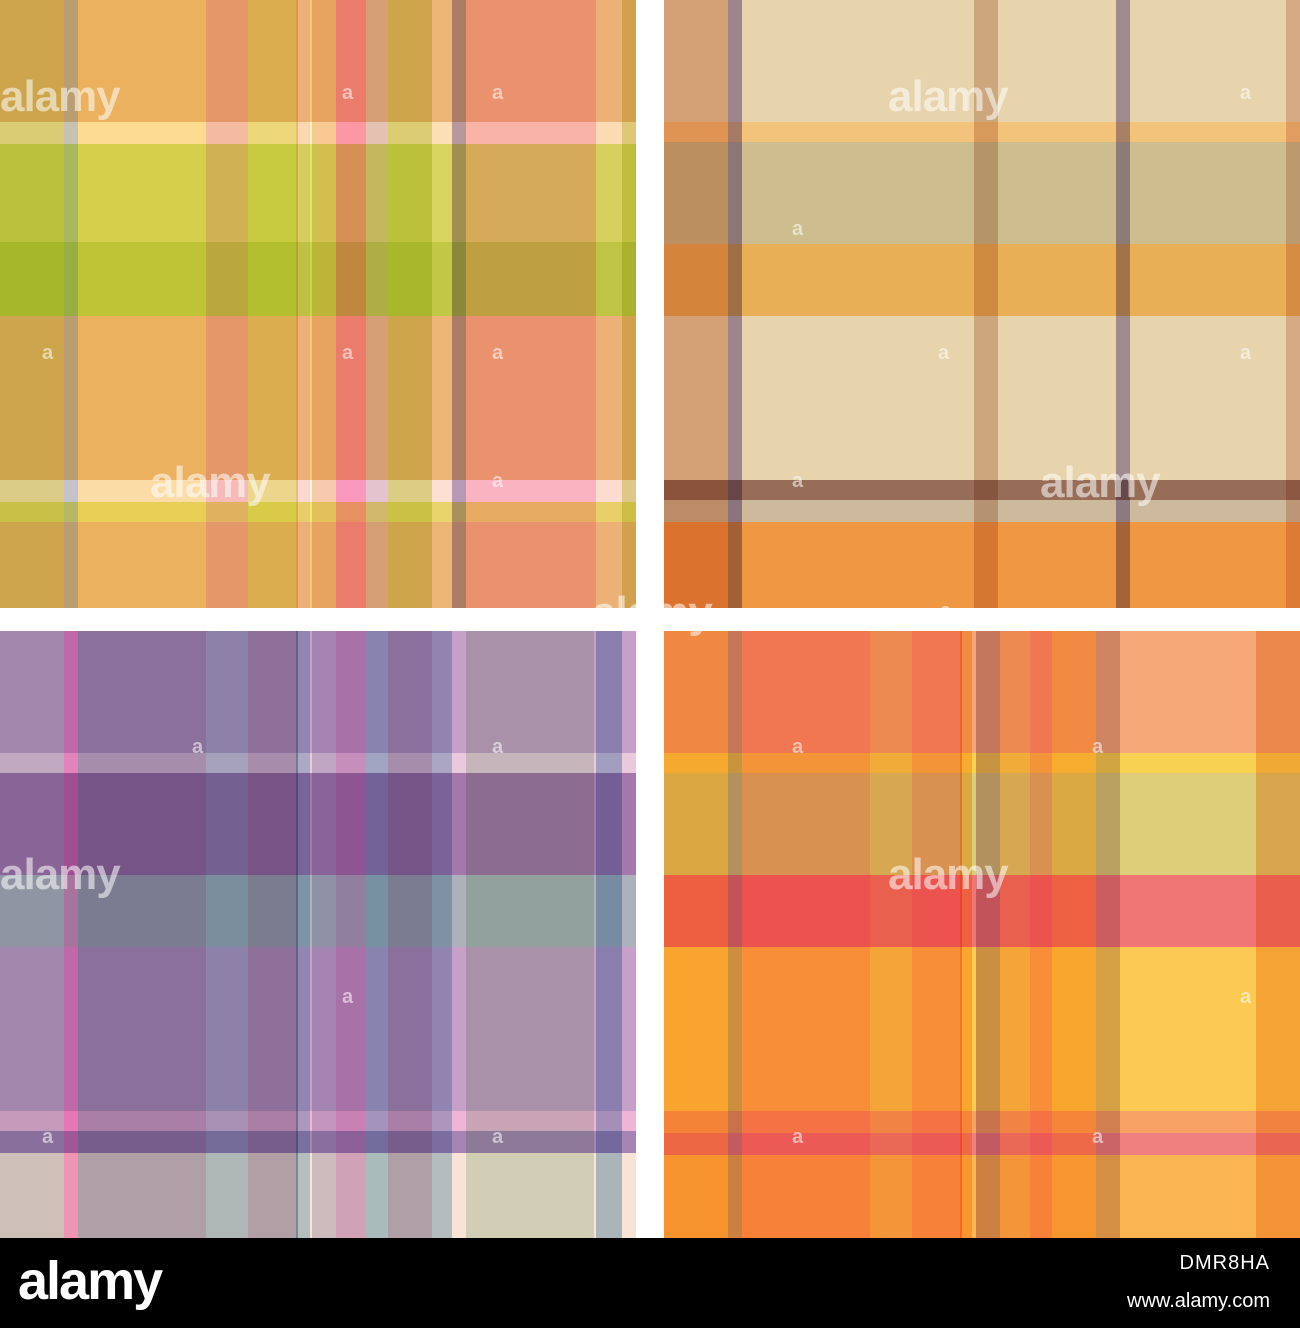  What do you see at coordinates (1224, 1263) in the screenshot?
I see `footer-image-id: DMR8HA` at bounding box center [1224, 1263].